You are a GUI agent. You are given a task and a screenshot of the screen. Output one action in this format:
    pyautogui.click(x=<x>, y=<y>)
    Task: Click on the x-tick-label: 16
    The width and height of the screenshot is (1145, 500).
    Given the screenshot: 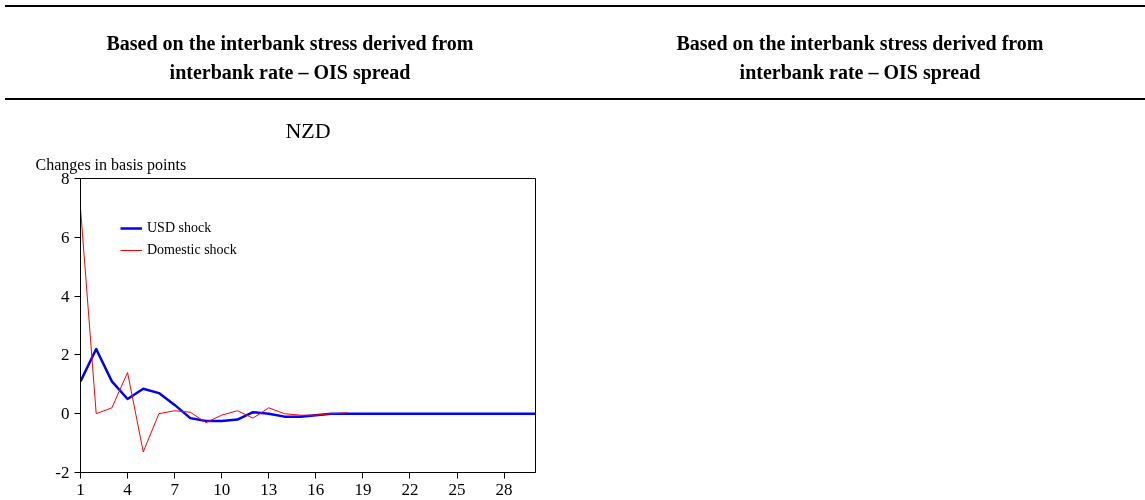 What is the action you would take?
    pyautogui.click(x=316, y=489)
    